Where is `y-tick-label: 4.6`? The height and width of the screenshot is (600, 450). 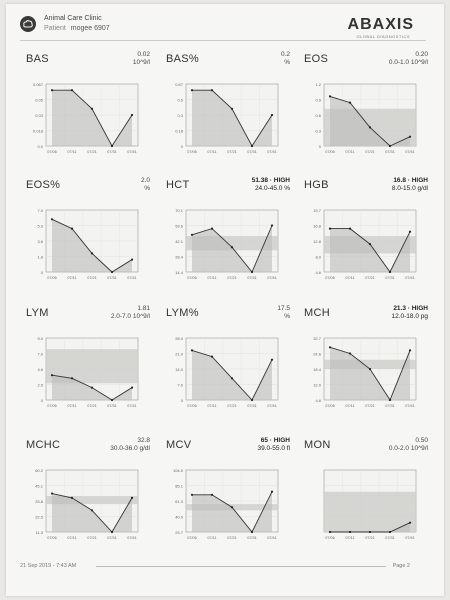 y-tick-label: 4.6 is located at coordinates (318, 272).